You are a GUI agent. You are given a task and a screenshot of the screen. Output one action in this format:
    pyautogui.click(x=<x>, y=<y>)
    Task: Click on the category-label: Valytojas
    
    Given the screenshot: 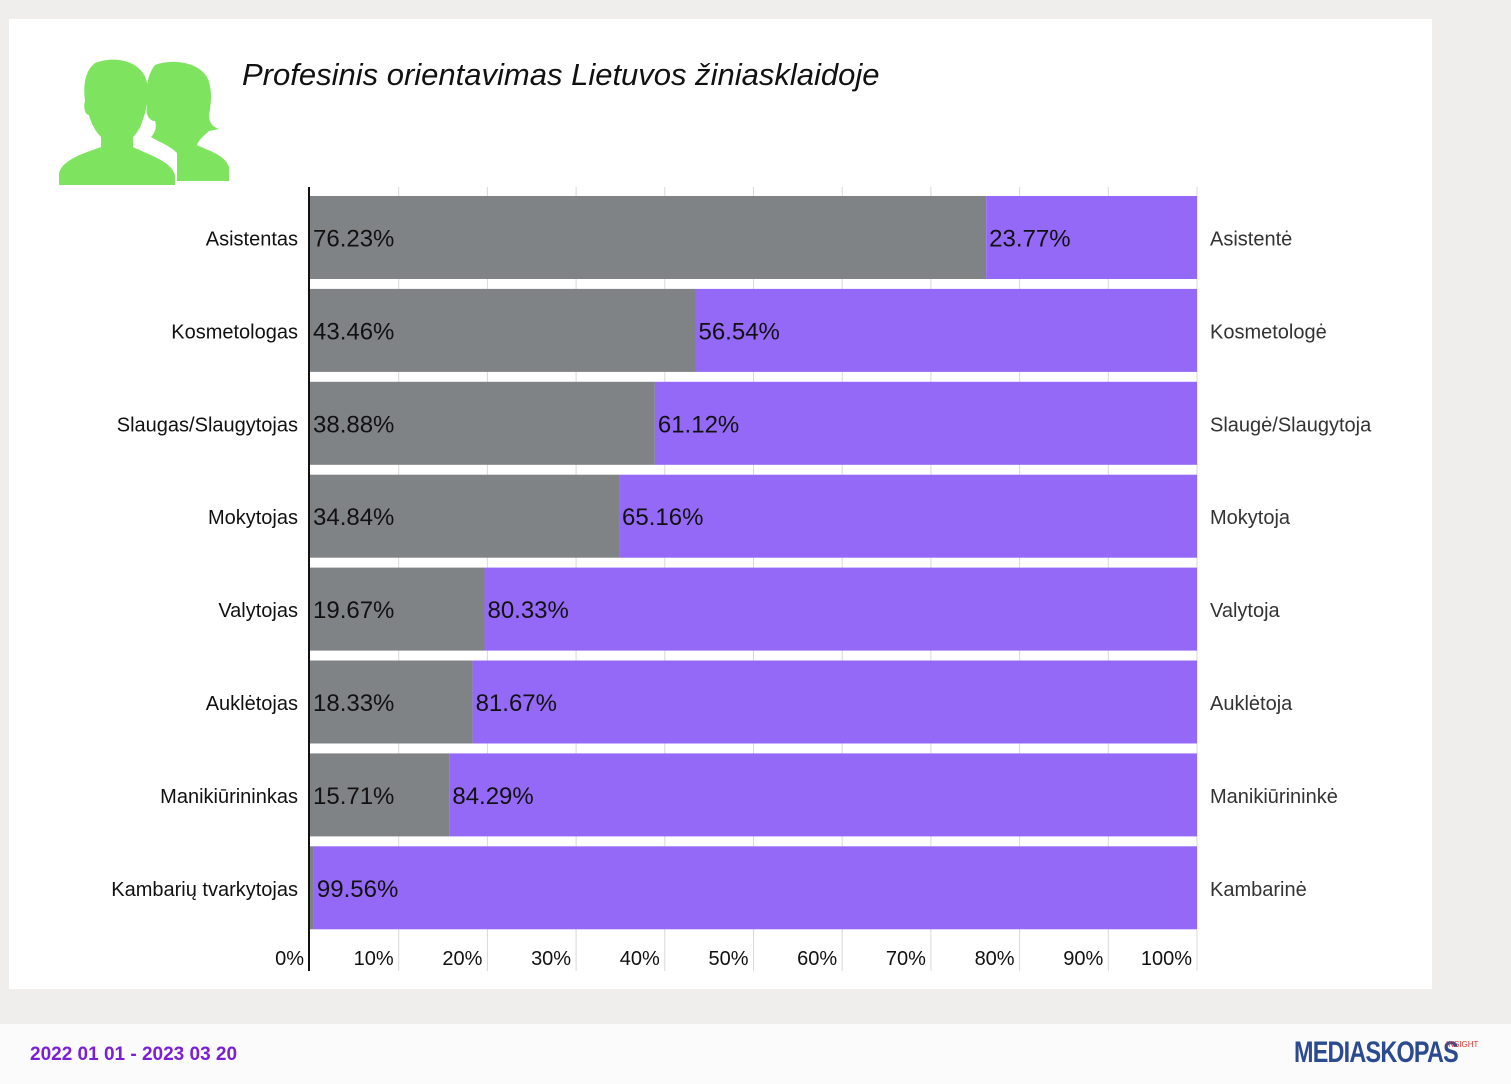 What is the action you would take?
    pyautogui.click(x=258, y=611)
    